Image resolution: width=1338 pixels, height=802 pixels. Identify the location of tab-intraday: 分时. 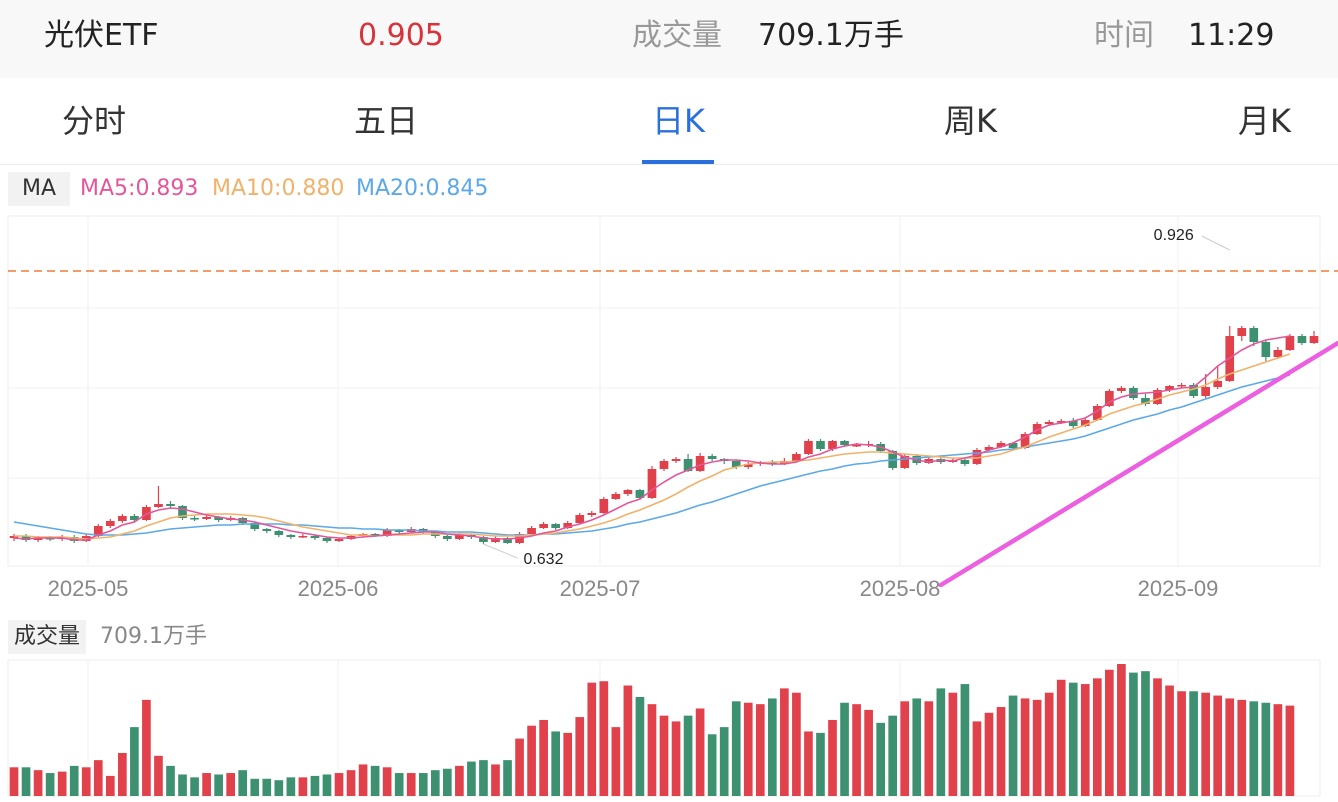
(94, 121).